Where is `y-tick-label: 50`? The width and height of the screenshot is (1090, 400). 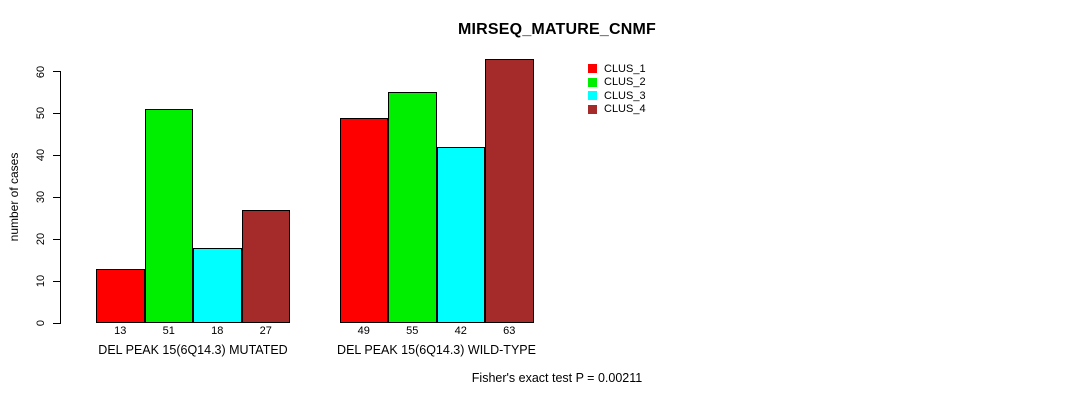
y-tick-label: 50 is located at coordinates (41, 113).